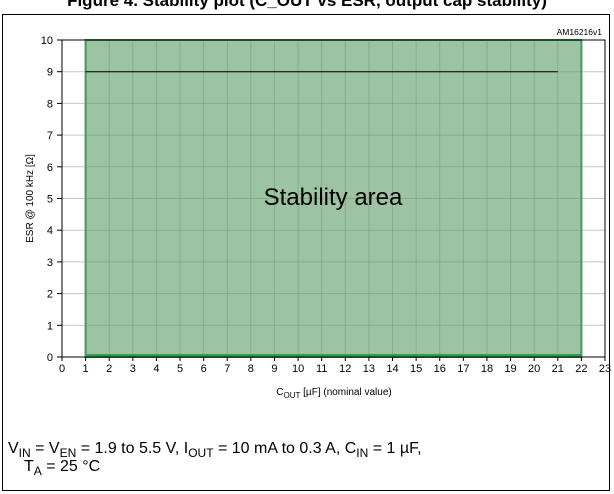  Describe the element at coordinates (204, 369) in the screenshot. I see `x-tick-label: 6` at that location.